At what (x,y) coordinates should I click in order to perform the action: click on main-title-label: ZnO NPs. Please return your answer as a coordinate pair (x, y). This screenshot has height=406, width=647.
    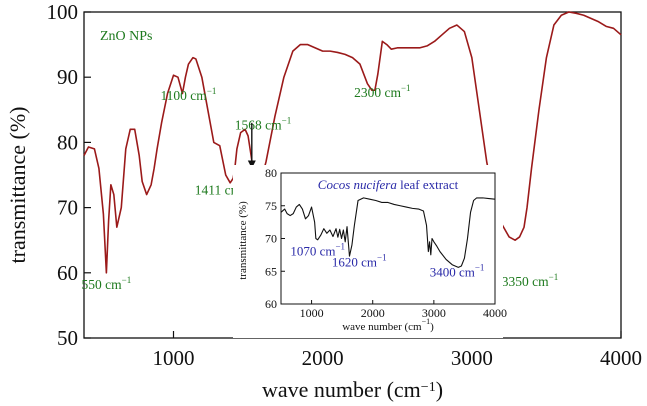
    Looking at the image, I should click on (126, 36).